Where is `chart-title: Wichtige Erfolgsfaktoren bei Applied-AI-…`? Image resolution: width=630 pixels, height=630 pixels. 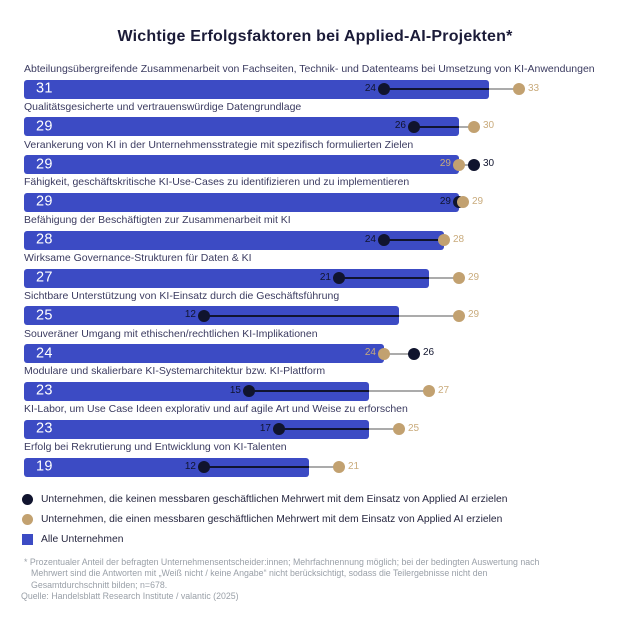
chart-title: Wichtige Erfolgsfaktoren bei Applied-AI-… is located at coordinates (315, 36).